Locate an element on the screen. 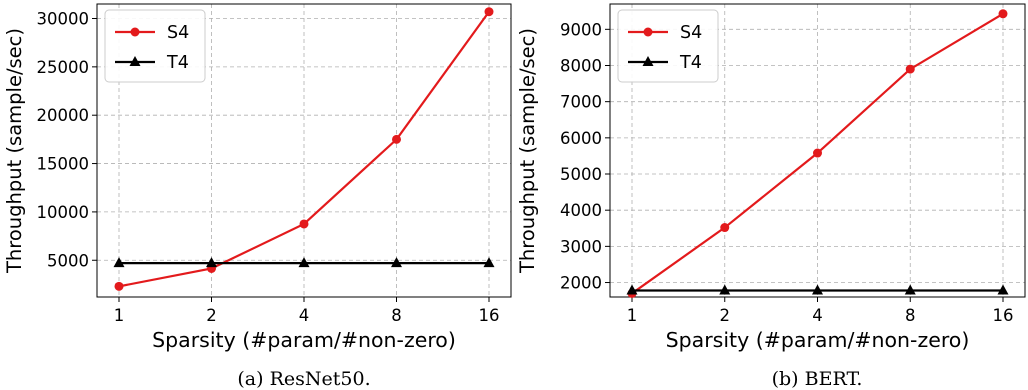  chart-caption: (a) ResNet50. is located at coordinates (303, 379).